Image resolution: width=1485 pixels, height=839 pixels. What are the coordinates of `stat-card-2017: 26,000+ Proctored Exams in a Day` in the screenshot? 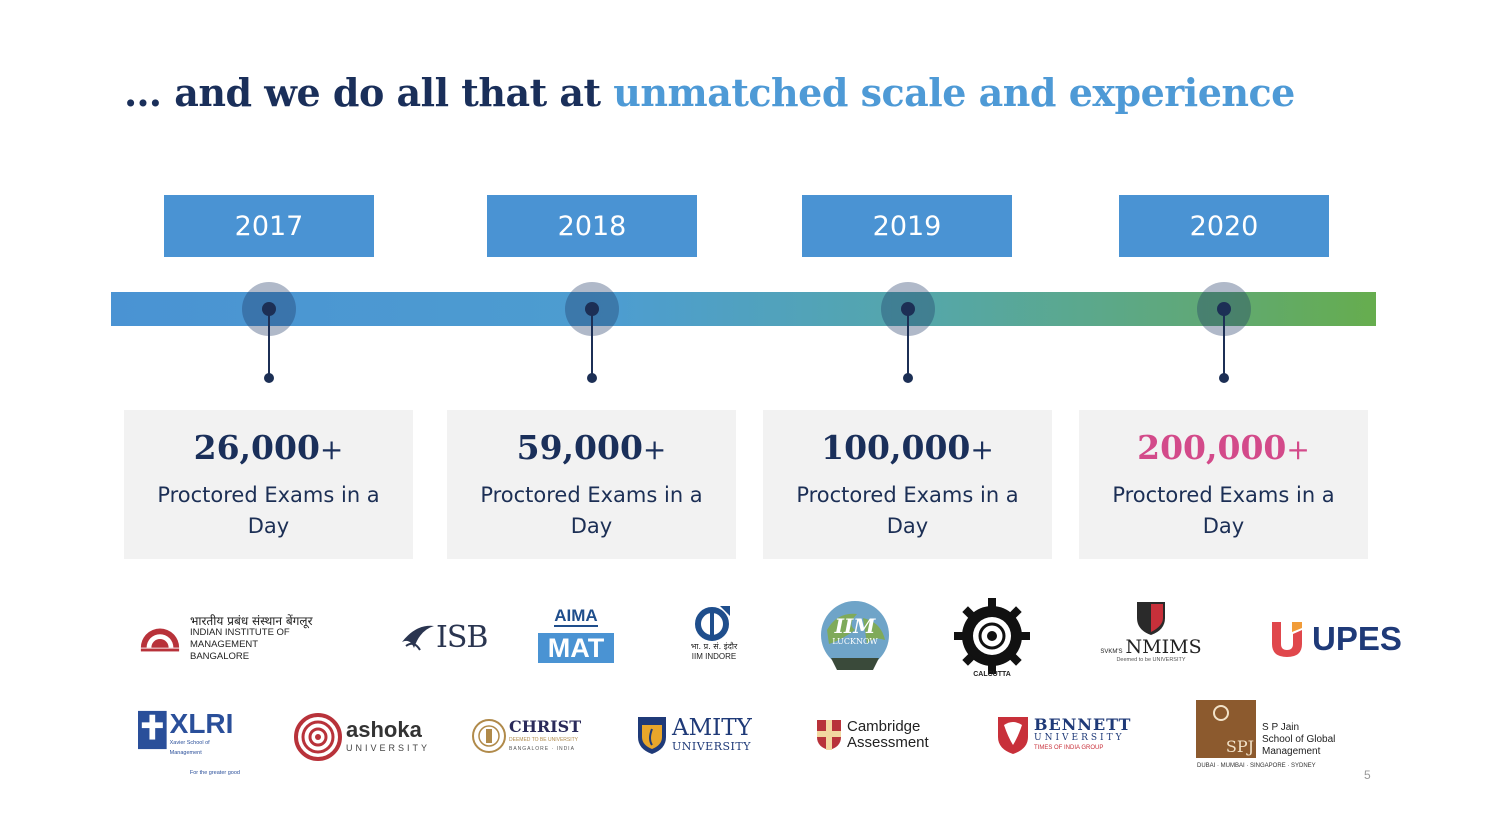 It's located at (268, 484).